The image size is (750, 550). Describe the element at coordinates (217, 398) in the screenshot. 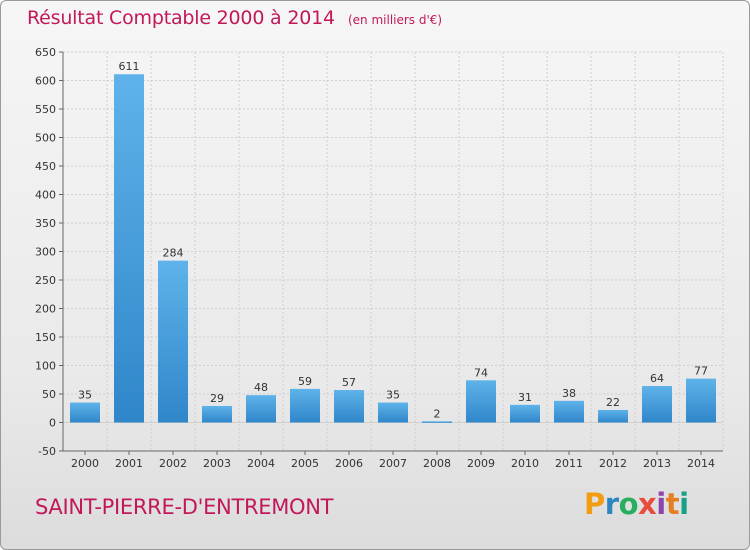

I see `data-label: 29` at that location.